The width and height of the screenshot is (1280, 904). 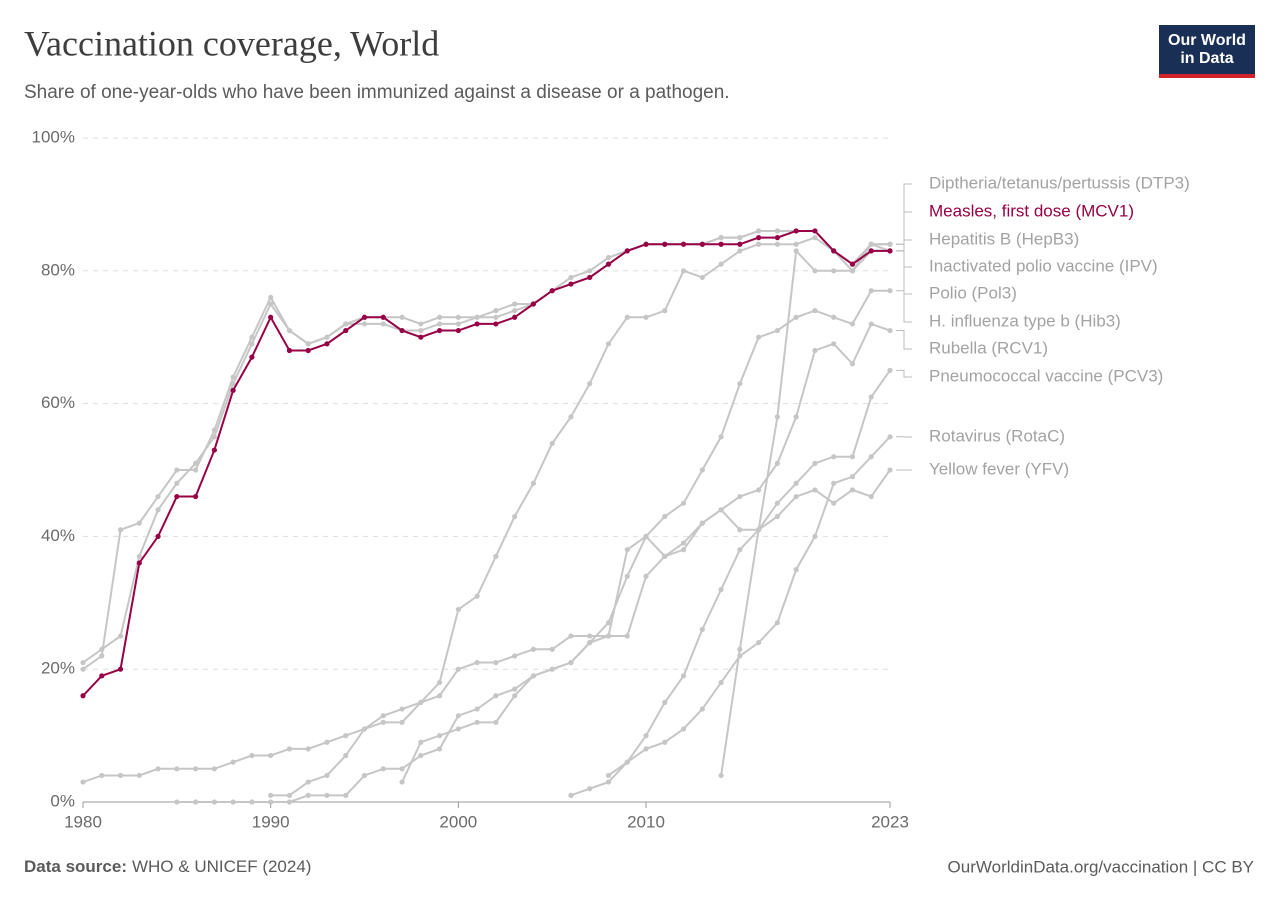 I want to click on y-tick-label: 20%, so click(x=58, y=668).